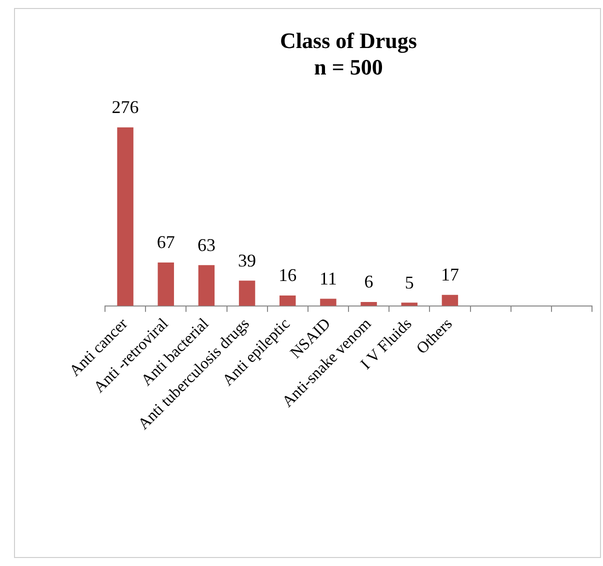 This screenshot has width=603, height=566. What do you see at coordinates (348, 67) in the screenshot?
I see `chart-subtitle: n = 500` at bounding box center [348, 67].